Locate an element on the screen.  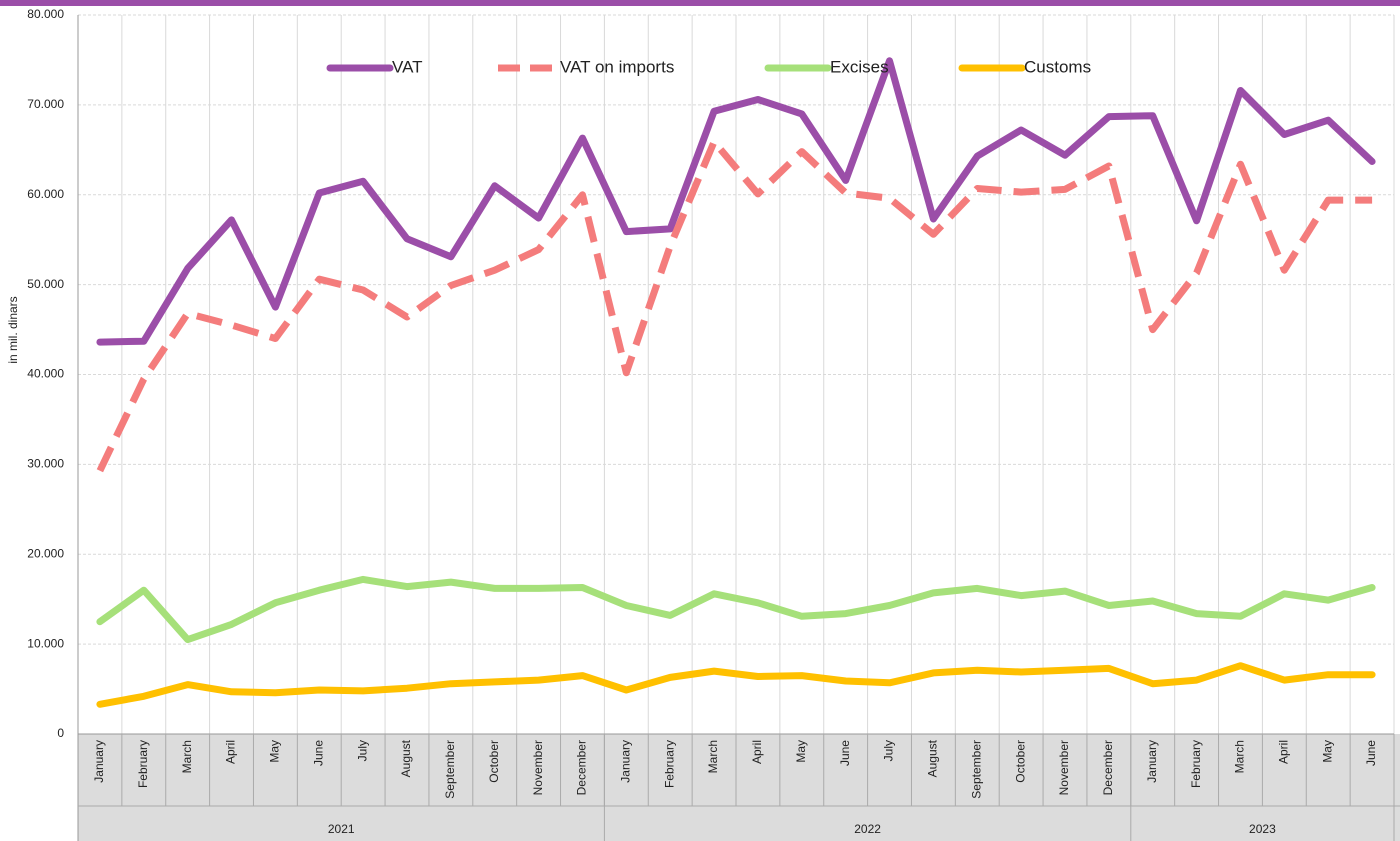
legend-label: VAT on imports is located at coordinates (617, 66).